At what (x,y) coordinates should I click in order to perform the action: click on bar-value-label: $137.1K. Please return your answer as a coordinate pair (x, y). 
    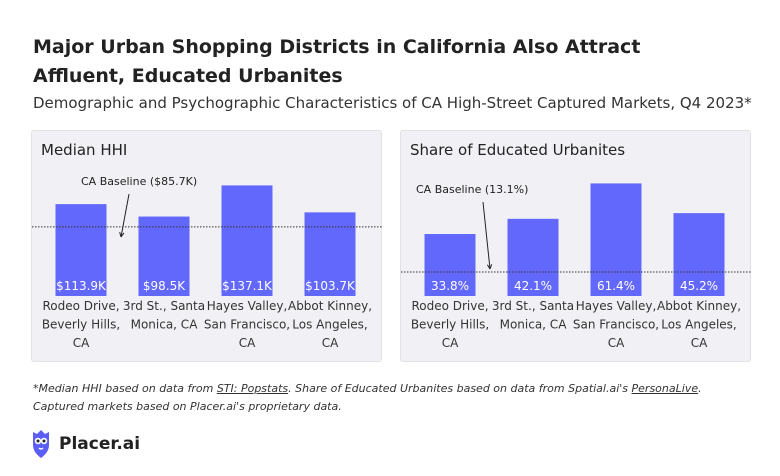
    Looking at the image, I should click on (247, 286).